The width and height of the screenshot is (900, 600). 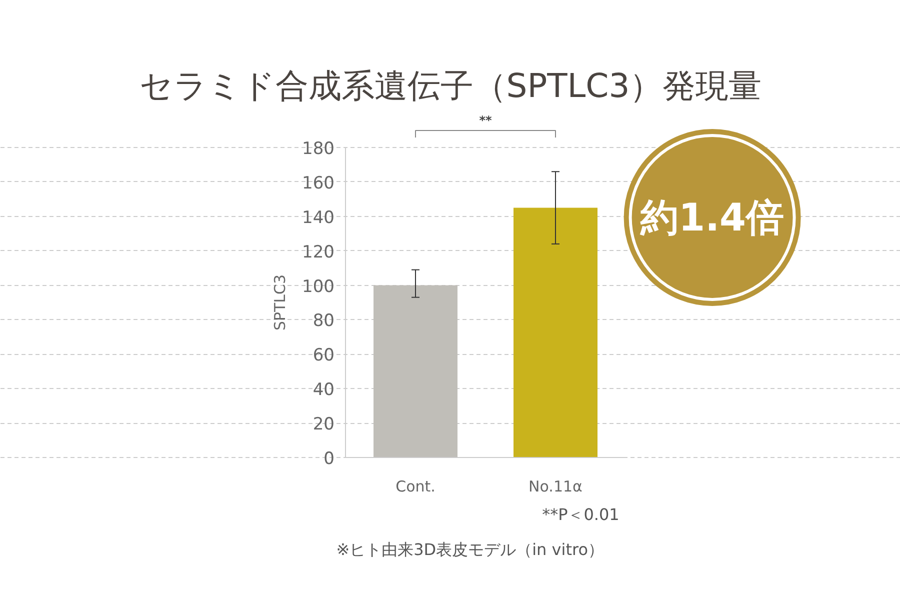 I want to click on y-tick-label: 180, so click(x=318, y=149).